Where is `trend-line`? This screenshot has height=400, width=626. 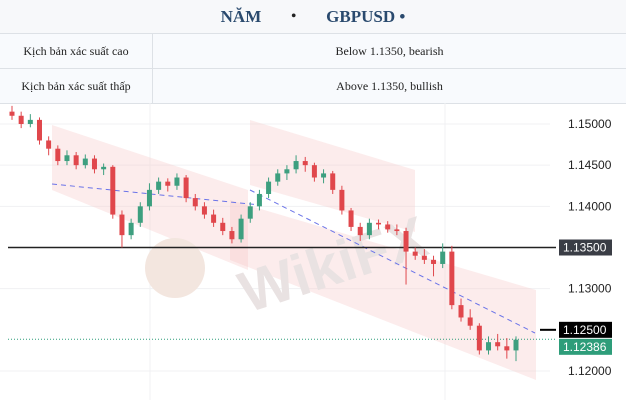
trend-line is located at coordinates (156, 194).